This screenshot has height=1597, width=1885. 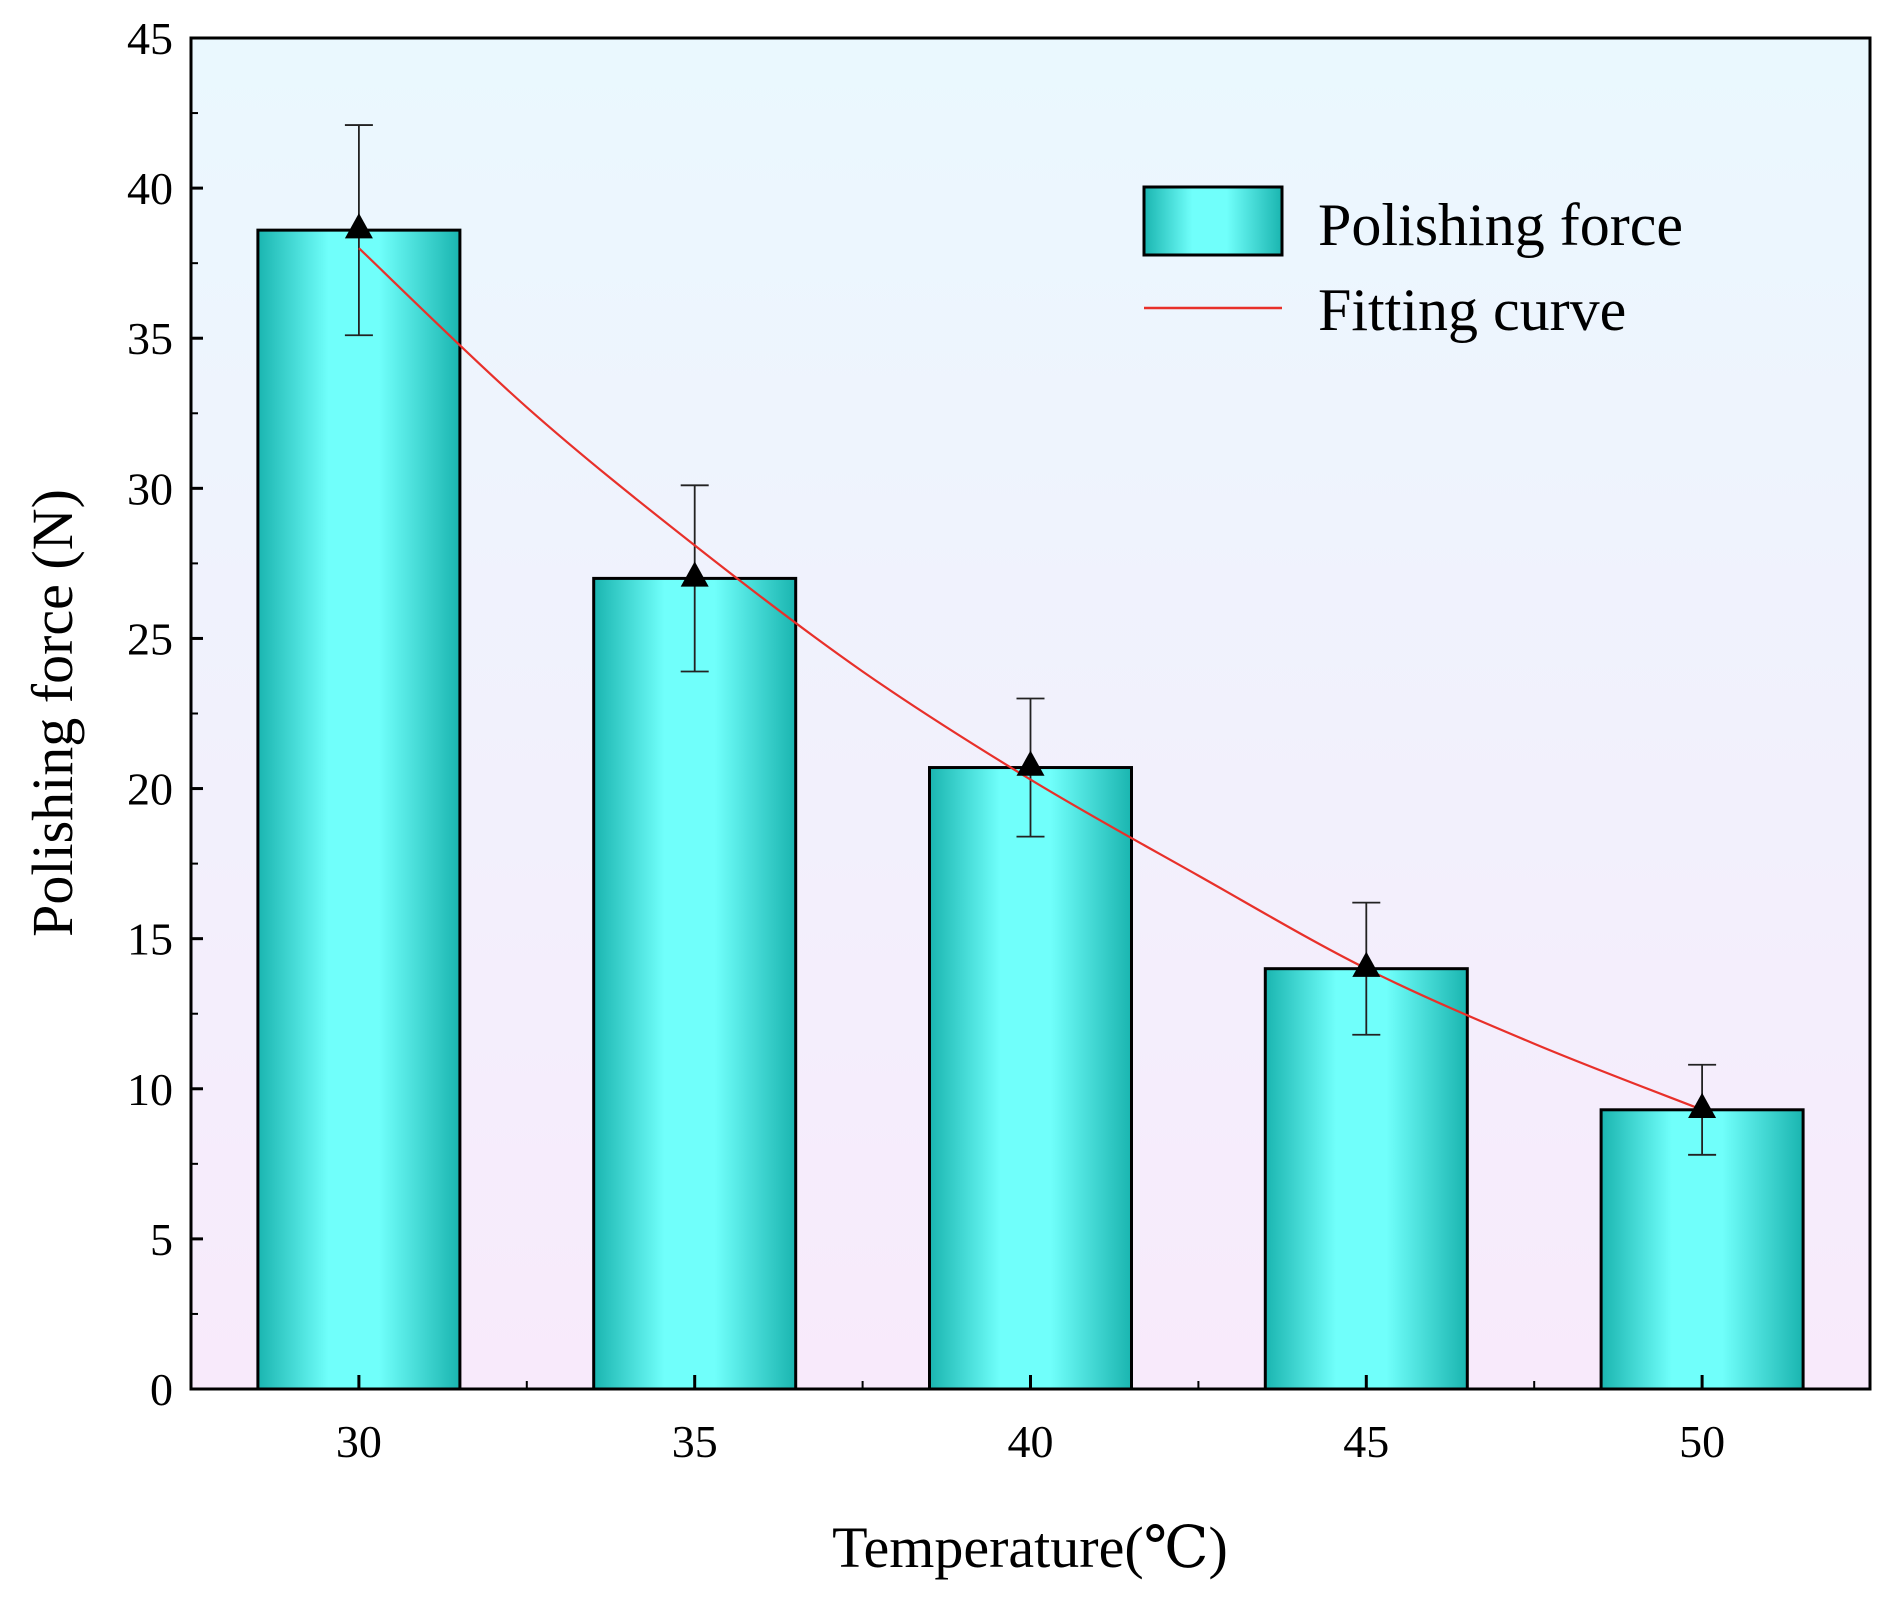 What do you see at coordinates (165, 714) in the screenshot?
I see `y-axis: 0 5 10 15 20 25 30 35 40 45` at bounding box center [165, 714].